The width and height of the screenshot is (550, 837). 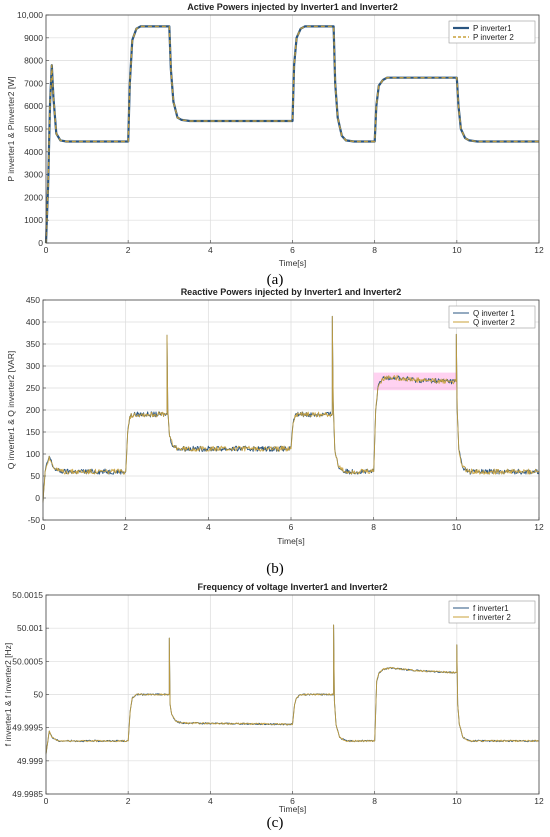 What do you see at coordinates (33, 366) in the screenshot?
I see `y-tick-label: 300` at bounding box center [33, 366].